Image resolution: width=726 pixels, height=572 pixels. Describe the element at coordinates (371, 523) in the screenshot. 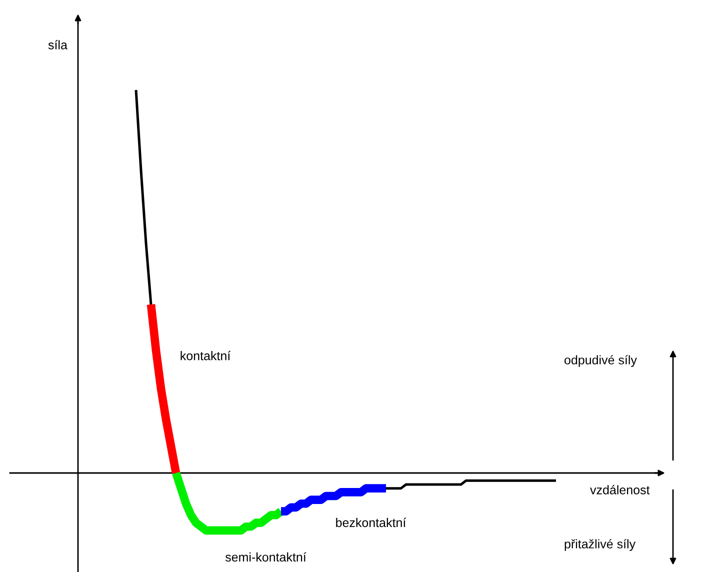

I see `series-label: bezkontaktní` at that location.